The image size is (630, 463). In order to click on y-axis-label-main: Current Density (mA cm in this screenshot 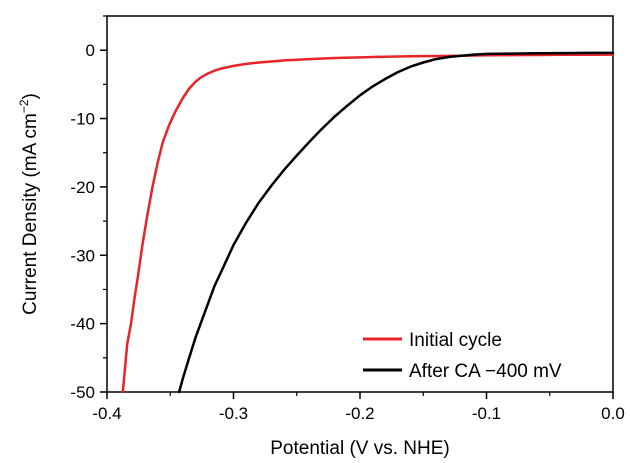, I will do `click(30, 214)`.